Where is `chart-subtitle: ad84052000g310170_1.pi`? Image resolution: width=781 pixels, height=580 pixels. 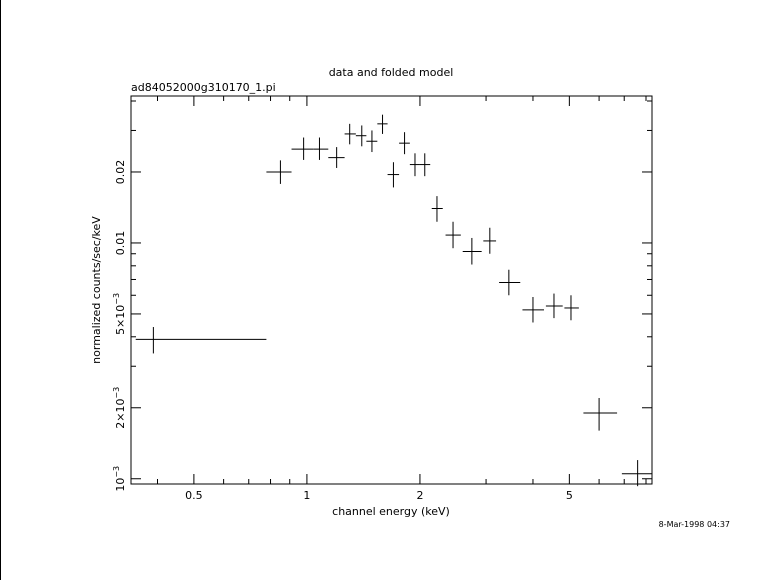
chart-subtitle: ad84052000g310170_1.pi is located at coordinates (203, 87).